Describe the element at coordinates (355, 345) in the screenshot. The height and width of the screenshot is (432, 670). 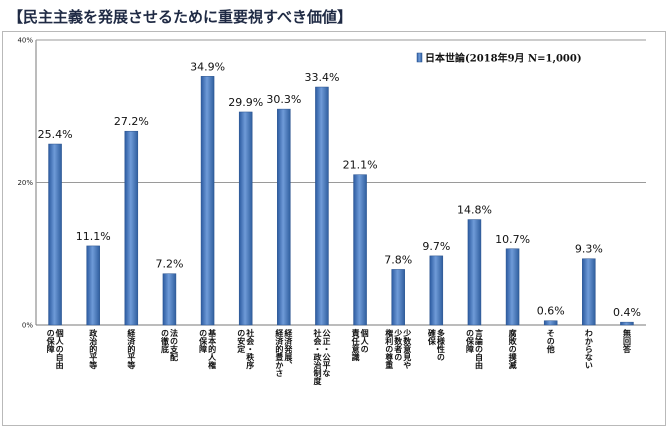
I see `category-label: 責任意識` at that location.